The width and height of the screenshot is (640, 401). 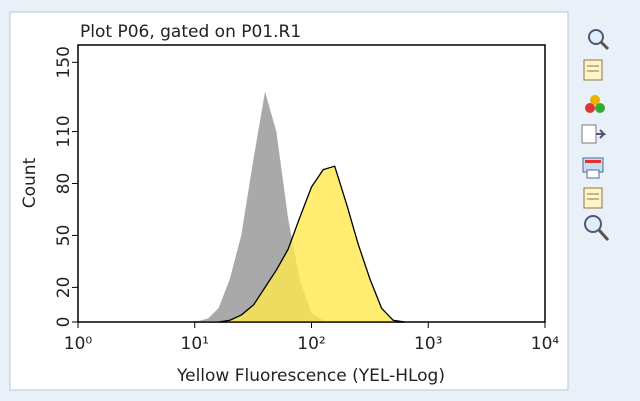 What do you see at coordinates (64, 184) in the screenshot?
I see `y-tick-label: 80` at bounding box center [64, 184].